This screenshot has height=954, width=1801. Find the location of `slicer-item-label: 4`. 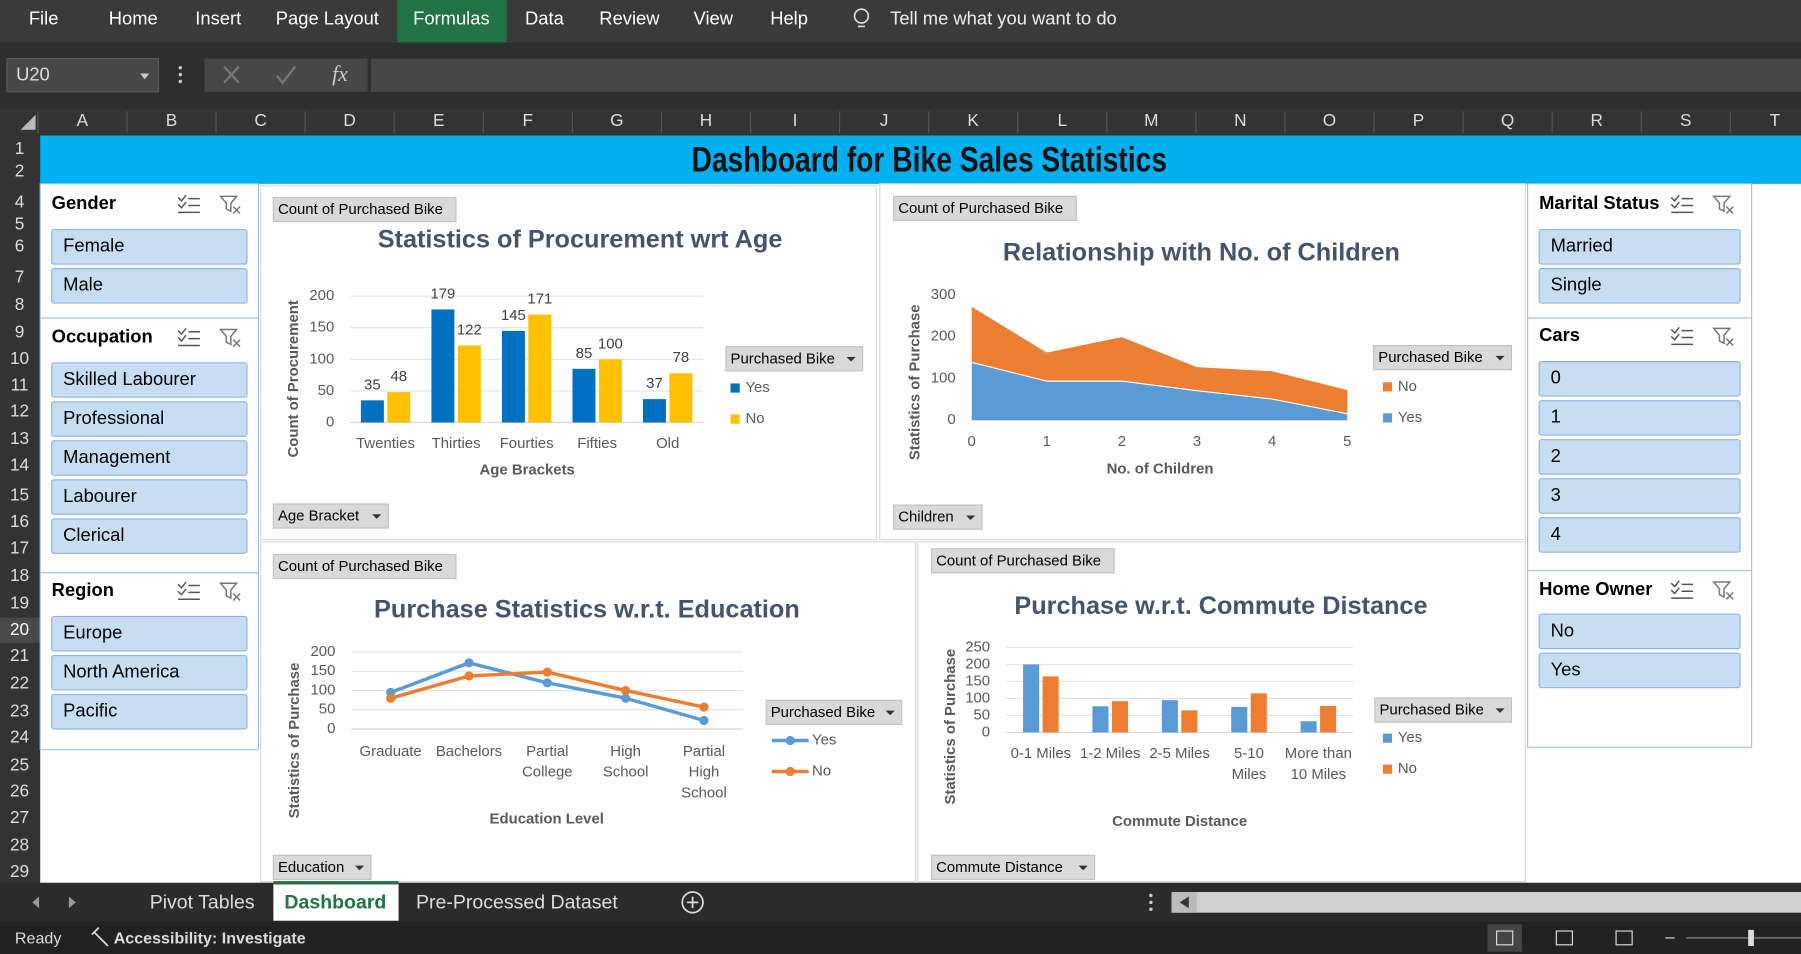

slicer-item-label: 4 is located at coordinates (1556, 533).